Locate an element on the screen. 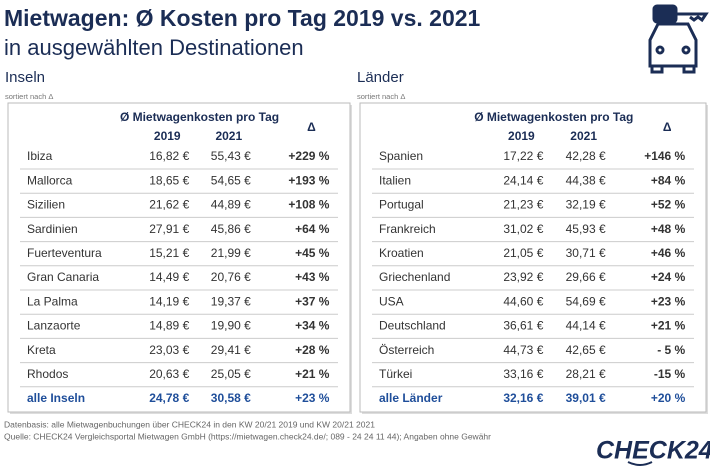 Image resolution: width=710 pixels, height=470 pixels. cell: 14,49 € is located at coordinates (169, 277).